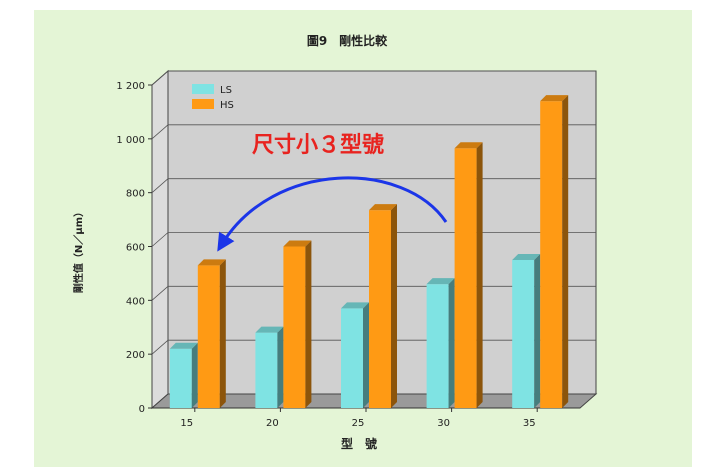  What do you see at coordinates (347, 40) in the screenshot?
I see `chart-title: 圖9 剛性比較` at bounding box center [347, 40].